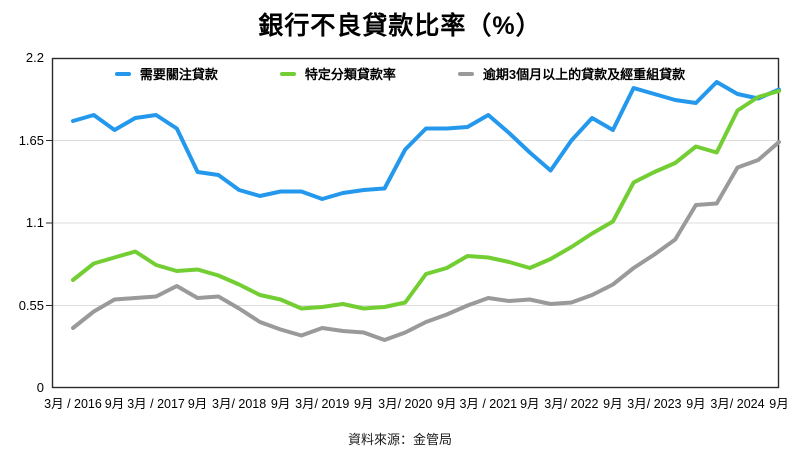 This screenshot has width=800, height=460. Describe the element at coordinates (156, 404) in the screenshot. I see `x-axis-tick-label: 3月 / 2017` at that location.